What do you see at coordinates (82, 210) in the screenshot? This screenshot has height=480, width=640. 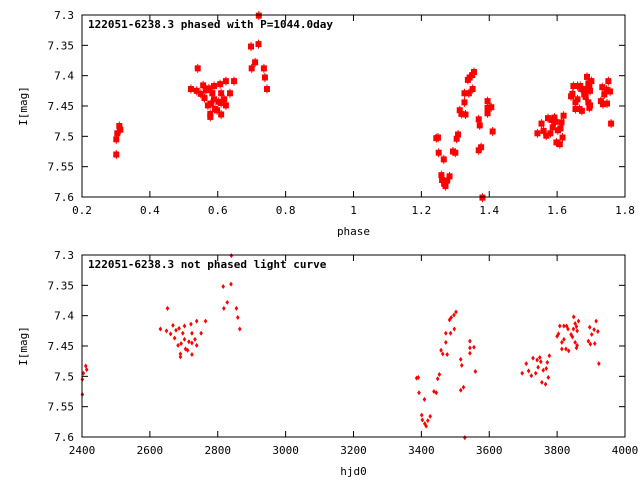 I see `x-tick-label: 0.2` at bounding box center [82, 210].